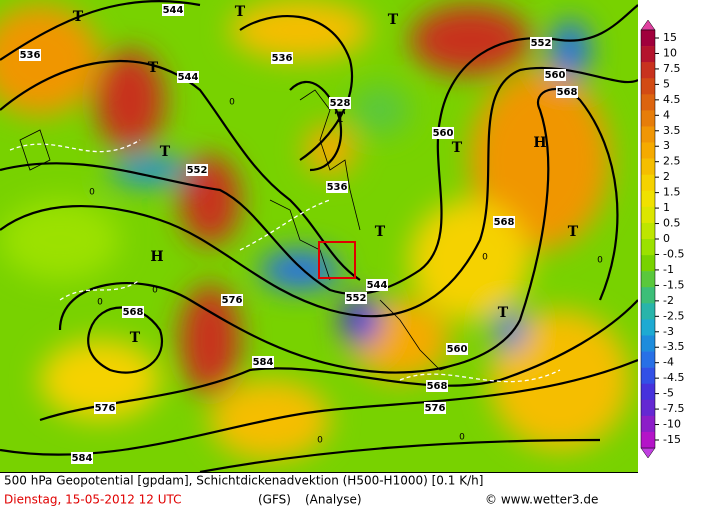  I want to click on focus-box, so click(337, 260).